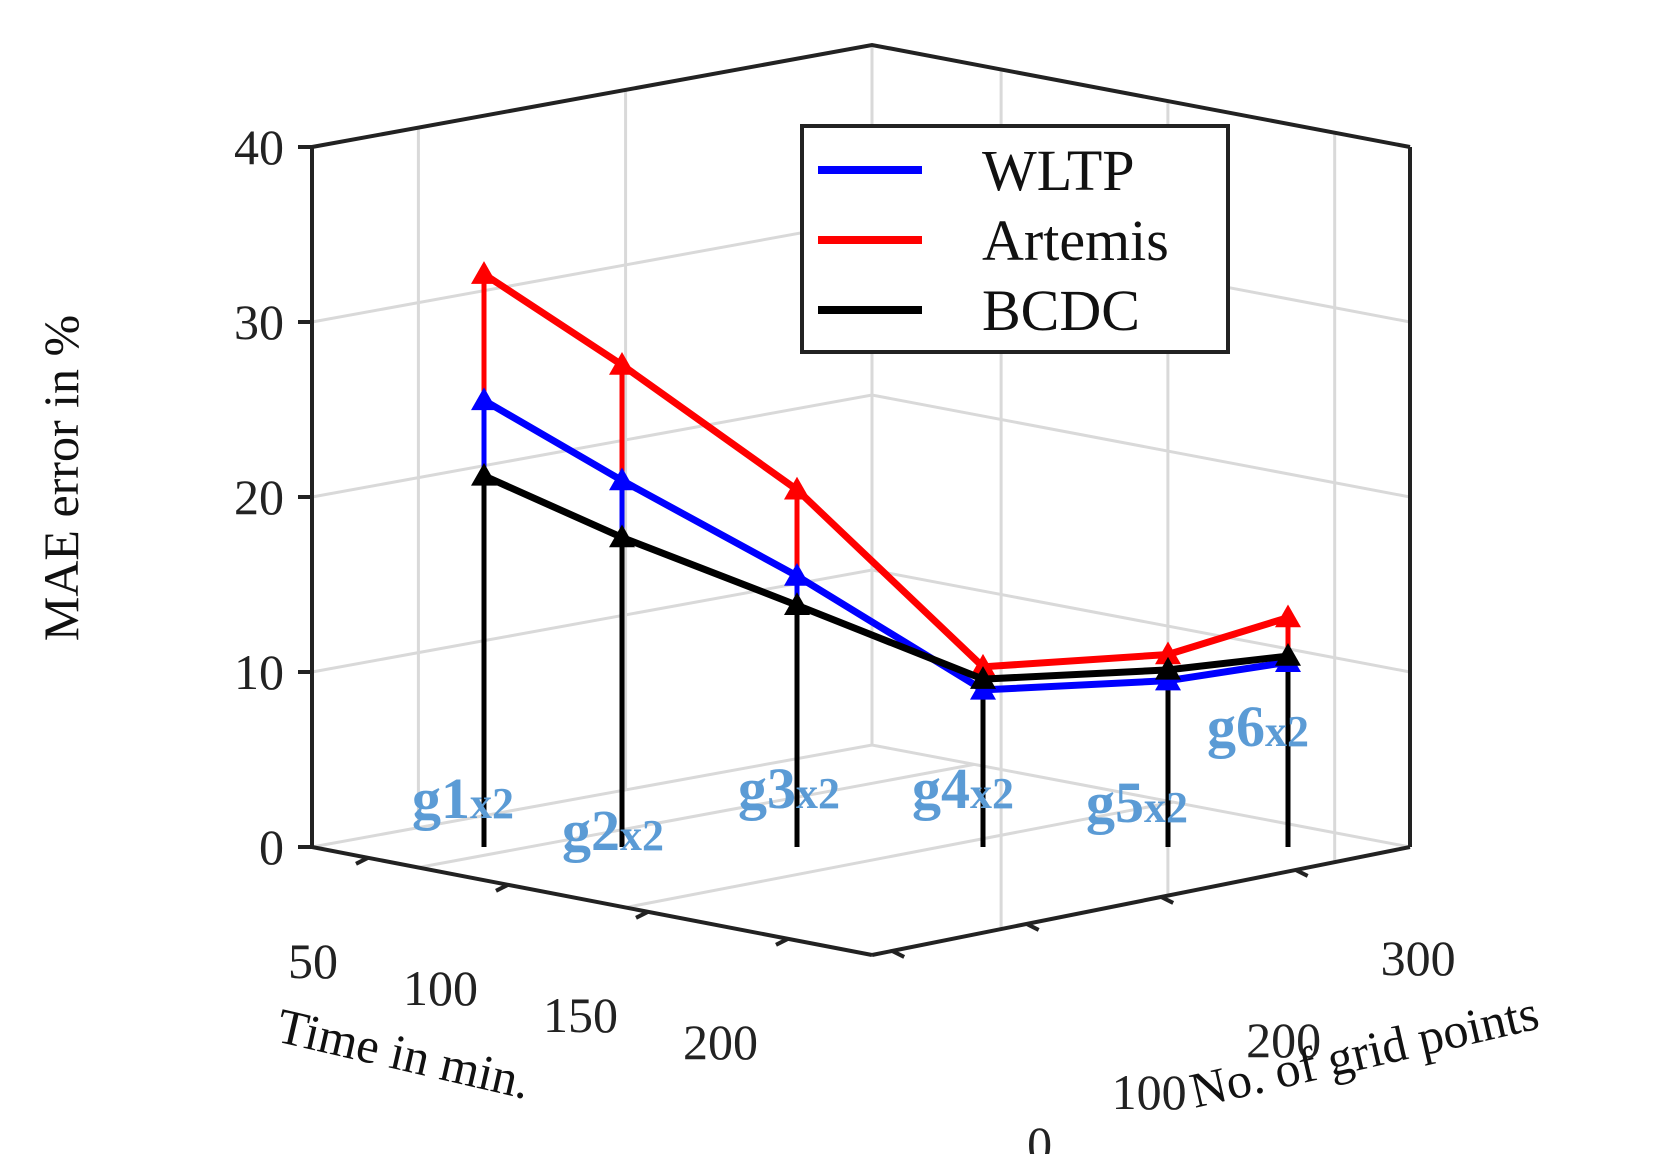 This screenshot has height=1154, width=1653. I want to click on point-label: g3x2, so click(789, 788).